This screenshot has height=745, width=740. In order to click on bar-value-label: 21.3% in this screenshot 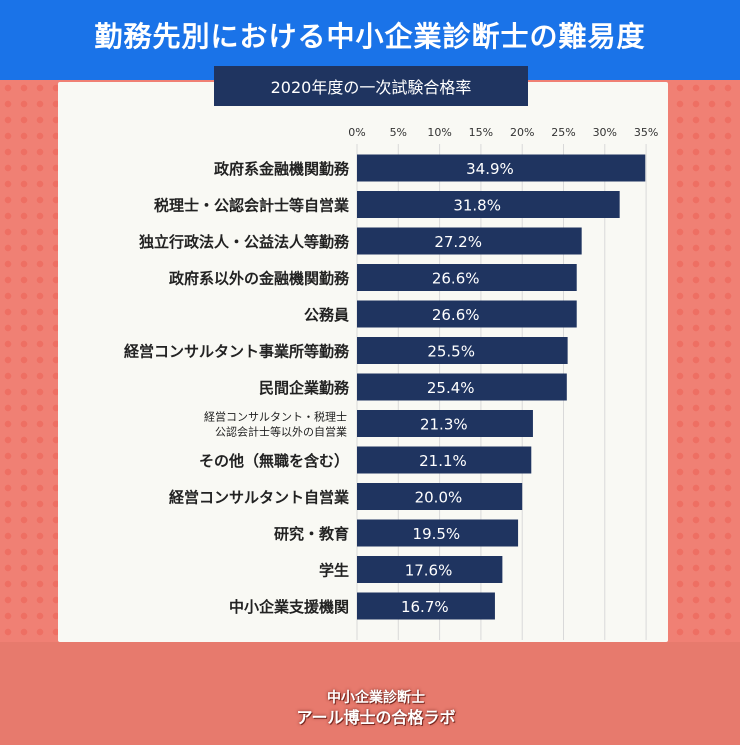, I will do `click(444, 425)`.